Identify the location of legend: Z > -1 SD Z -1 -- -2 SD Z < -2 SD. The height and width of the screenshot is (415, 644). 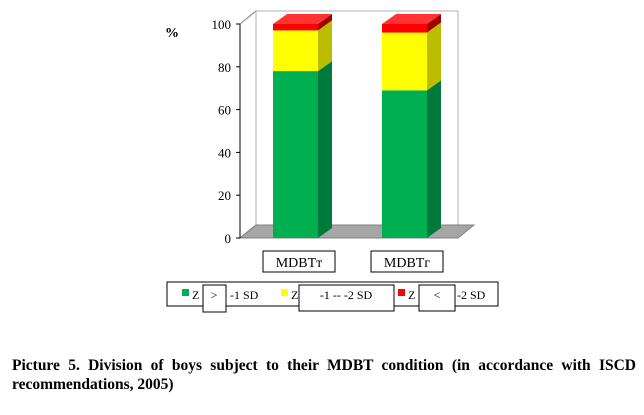
(332, 297).